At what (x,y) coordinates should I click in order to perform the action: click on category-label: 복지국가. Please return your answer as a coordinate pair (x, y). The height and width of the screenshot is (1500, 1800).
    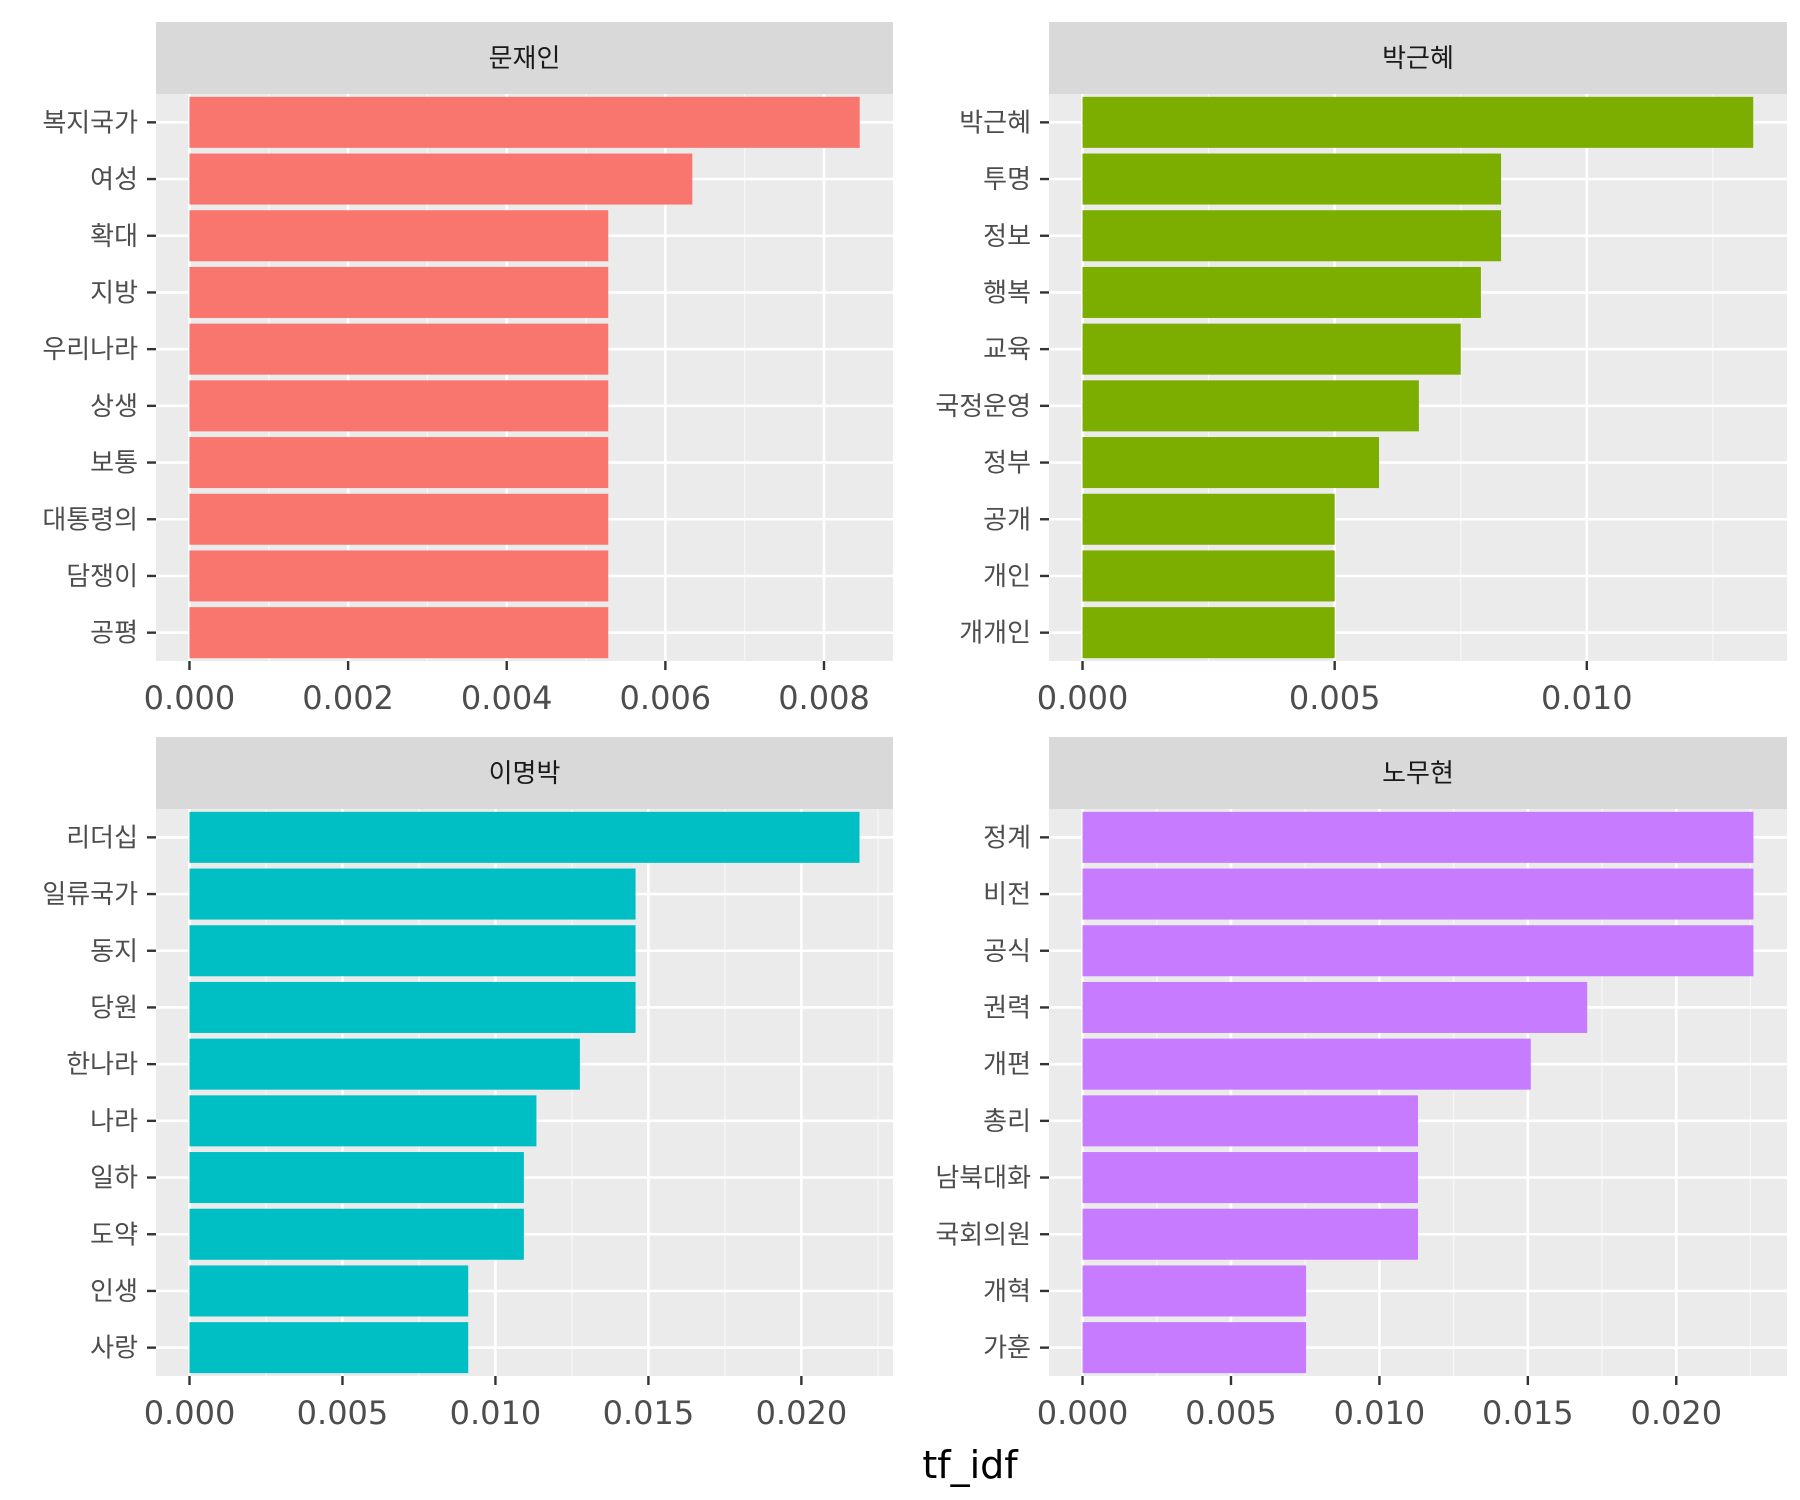
    Looking at the image, I should click on (90, 123).